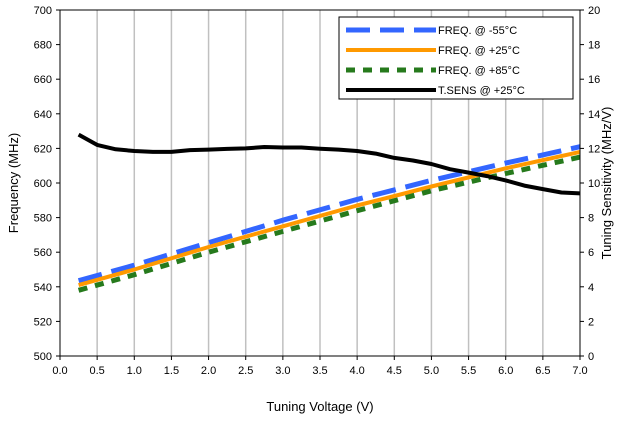 This screenshot has width=623, height=424. I want to click on y-tick-label: 560, so click(43, 253).